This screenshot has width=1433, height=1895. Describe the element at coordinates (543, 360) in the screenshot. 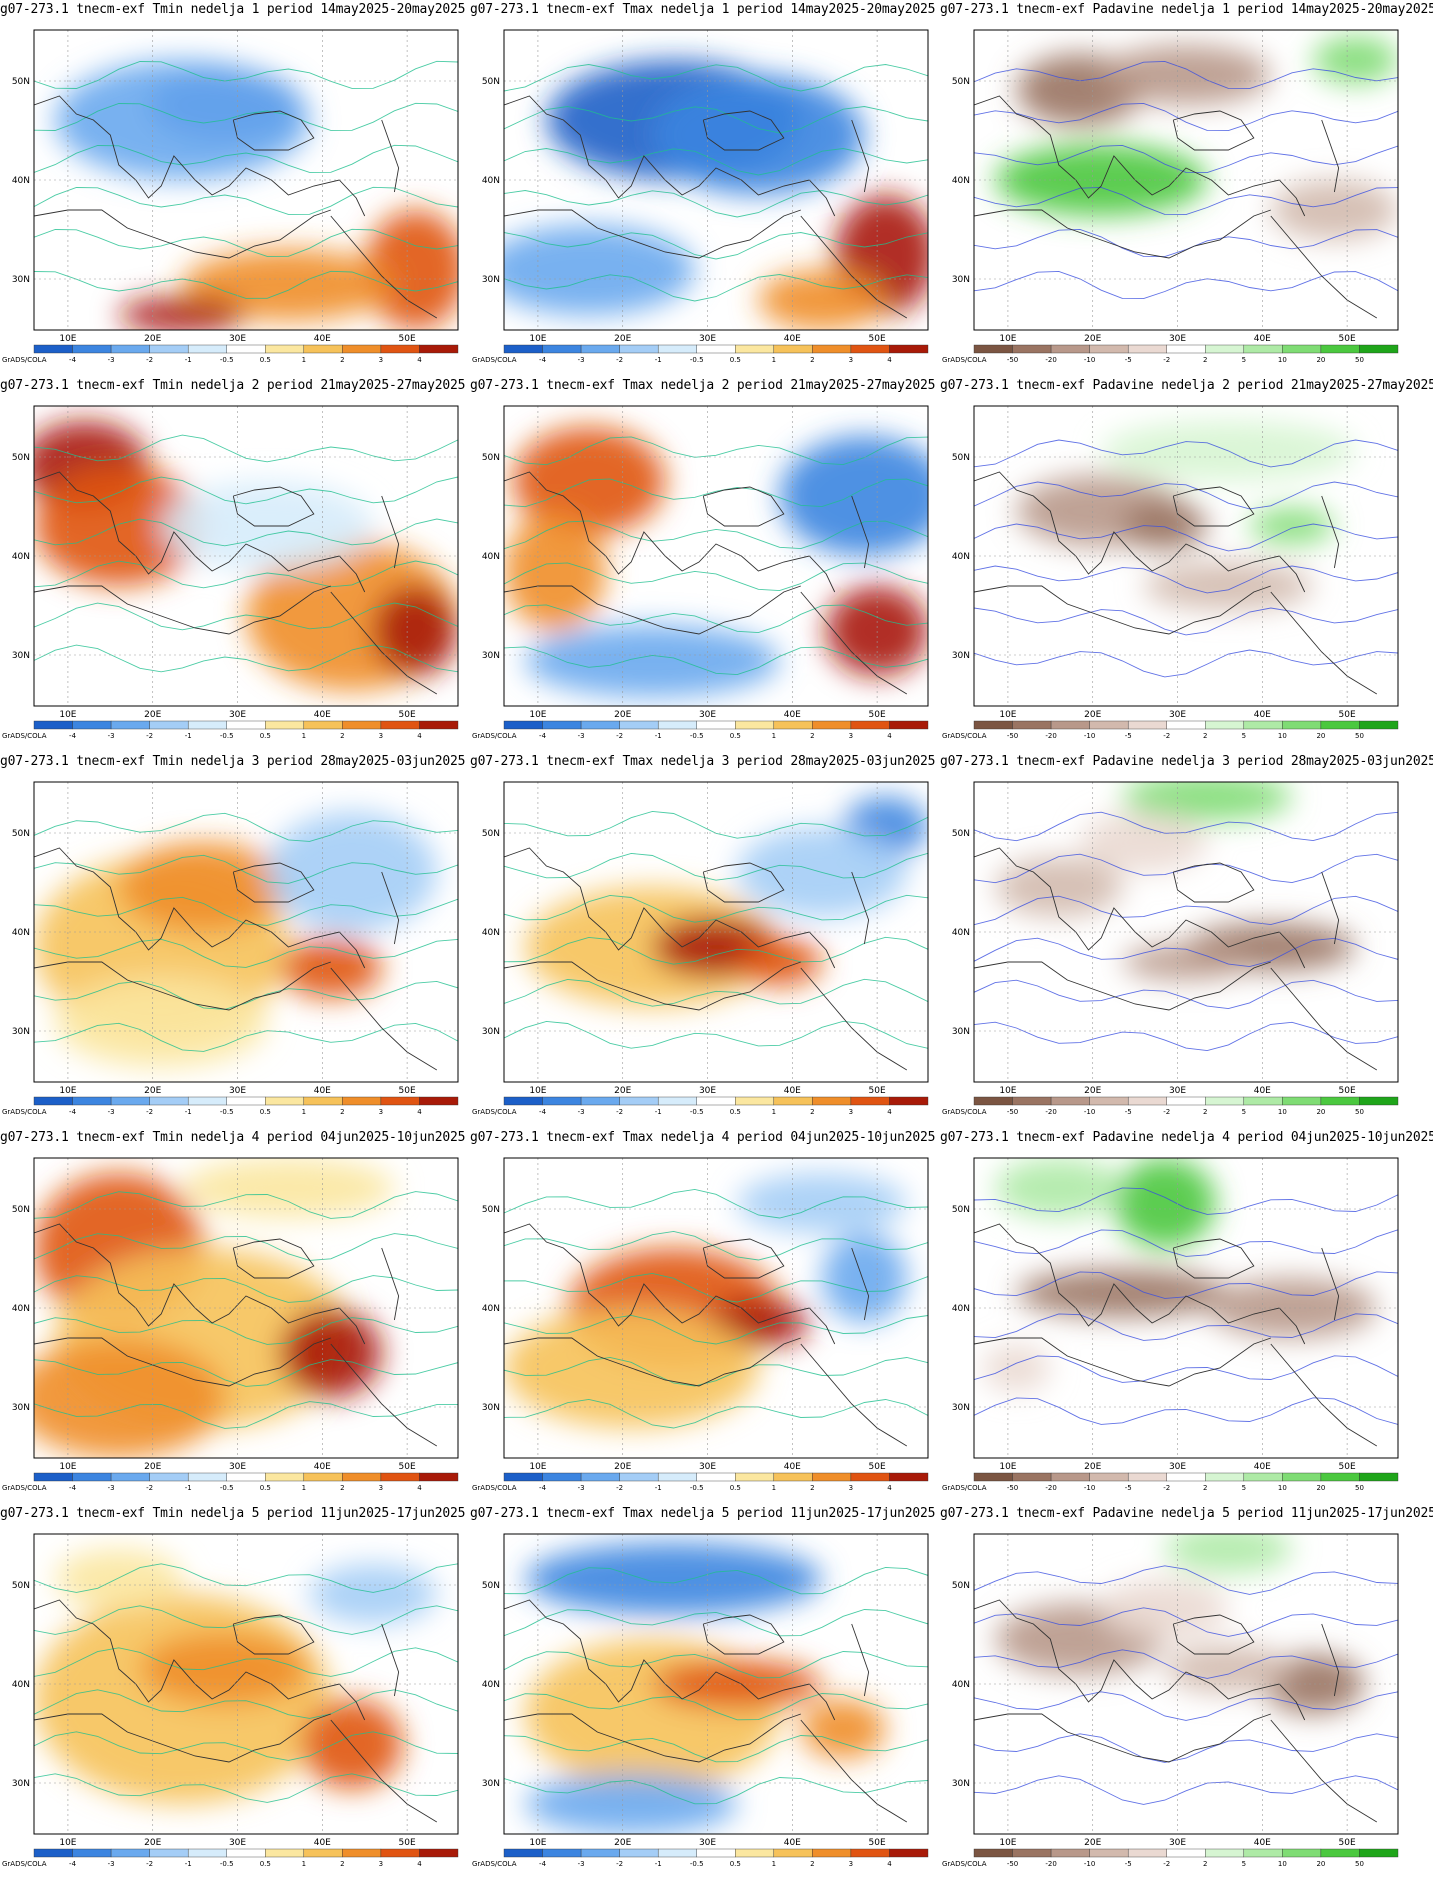

I see `colorbar-label: -4` at that location.